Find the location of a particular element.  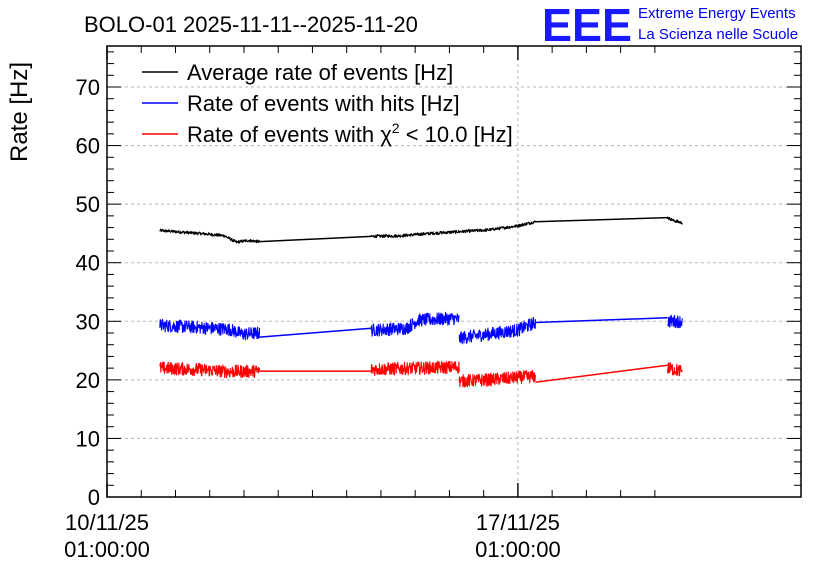

y-tick-label-10: 10 is located at coordinates (88, 438).